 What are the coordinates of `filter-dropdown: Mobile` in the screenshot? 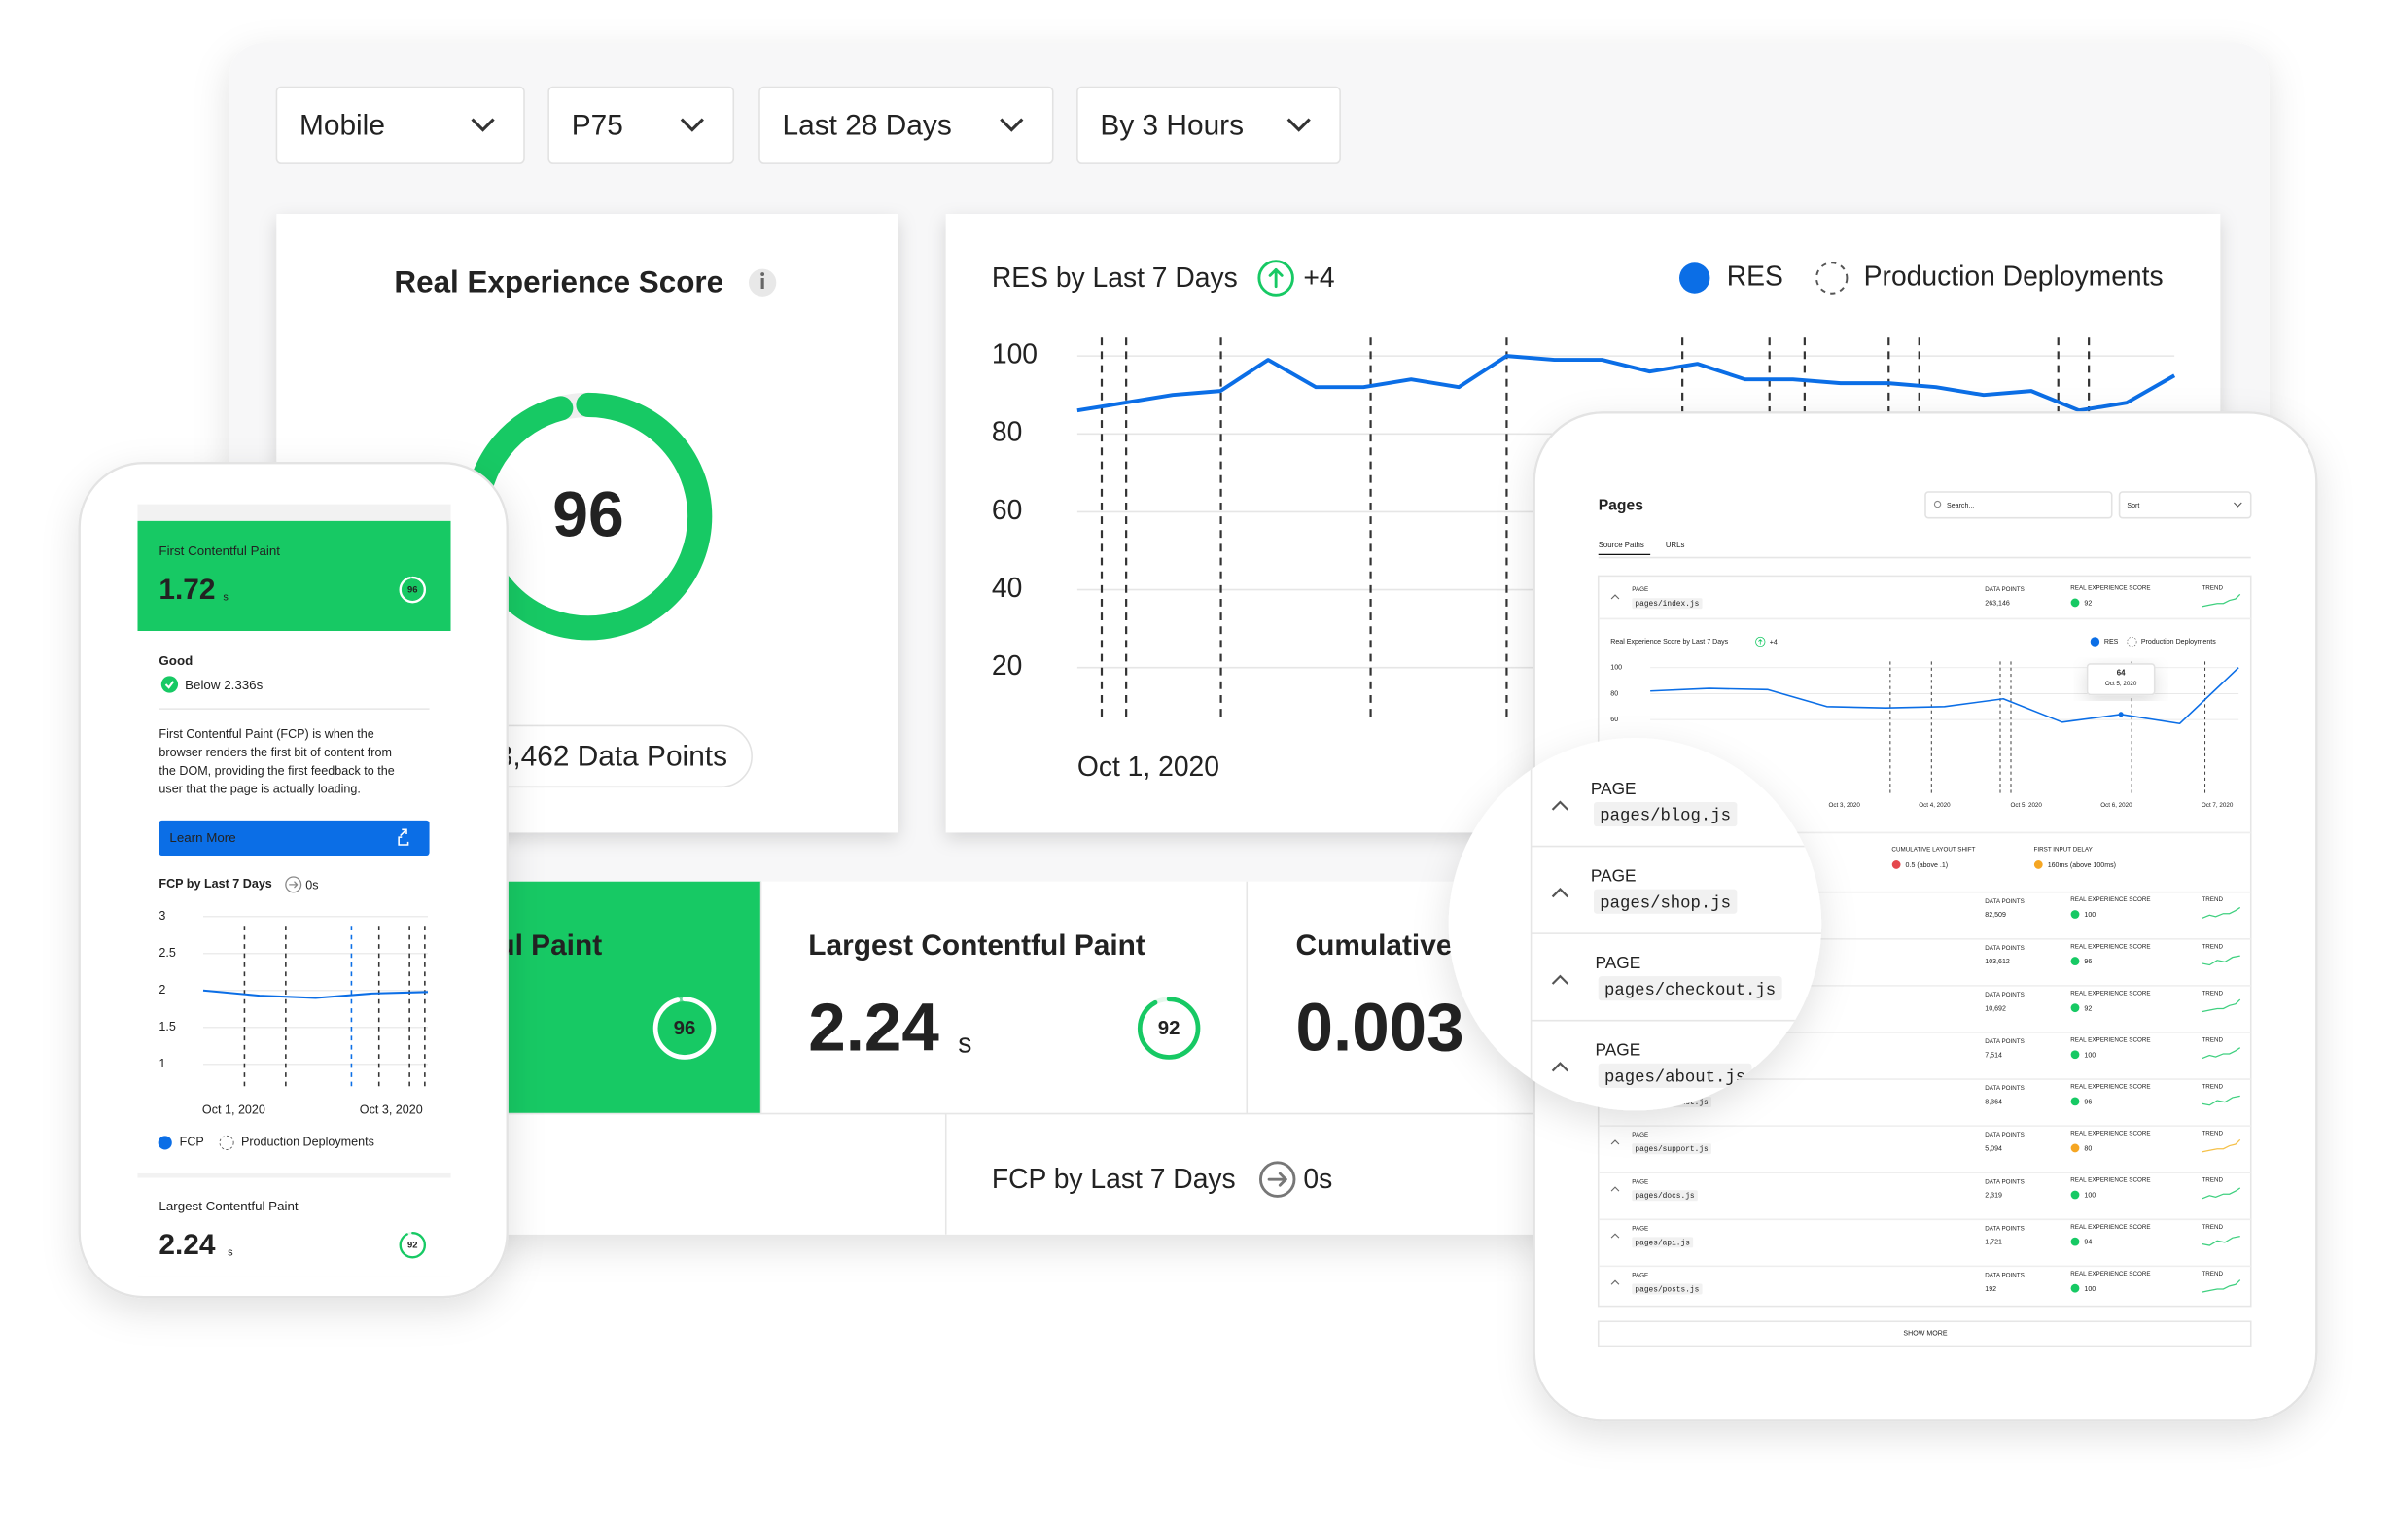 It's located at (400, 125).